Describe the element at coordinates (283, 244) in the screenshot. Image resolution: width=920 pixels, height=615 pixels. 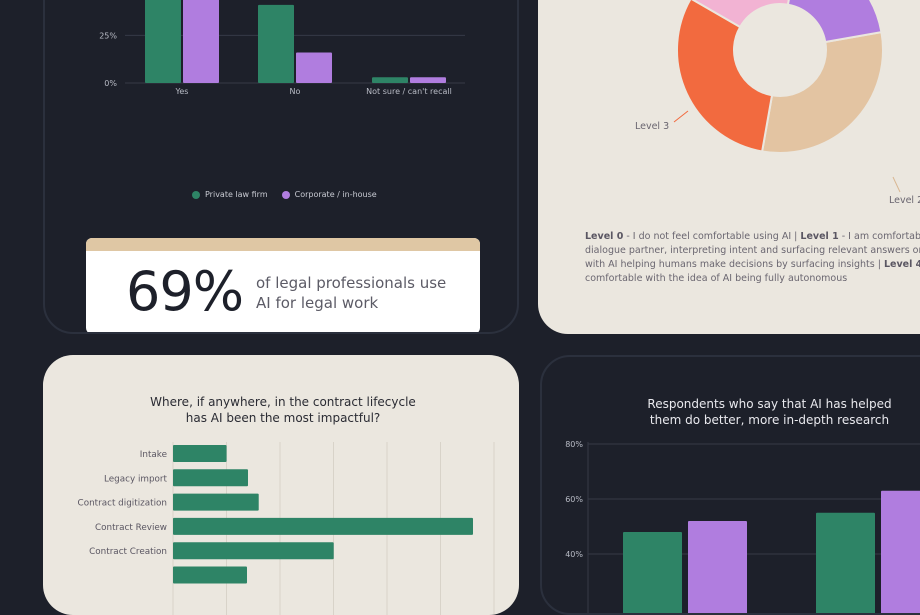
I see `stat-accent-bar` at that location.